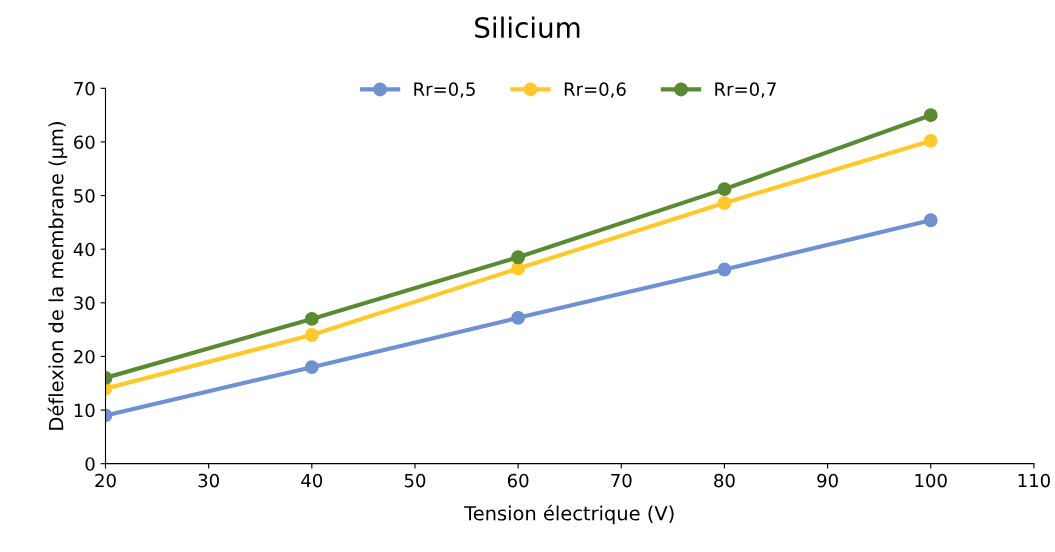  I want to click on x-tick-label: 60, so click(518, 480).